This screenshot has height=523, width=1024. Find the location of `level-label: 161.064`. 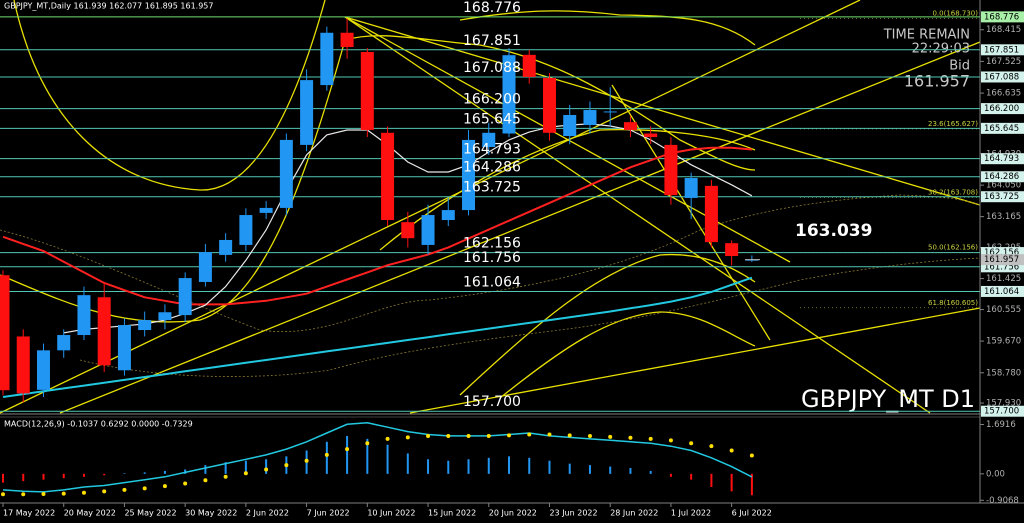

level-label: 161.064 is located at coordinates (492, 282).